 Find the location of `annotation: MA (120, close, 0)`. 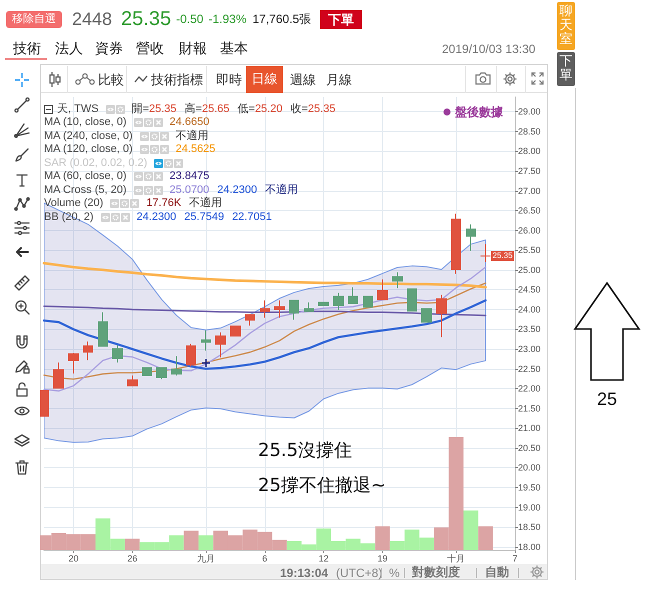

annotation: MA (120, close, 0) is located at coordinates (88, 149).